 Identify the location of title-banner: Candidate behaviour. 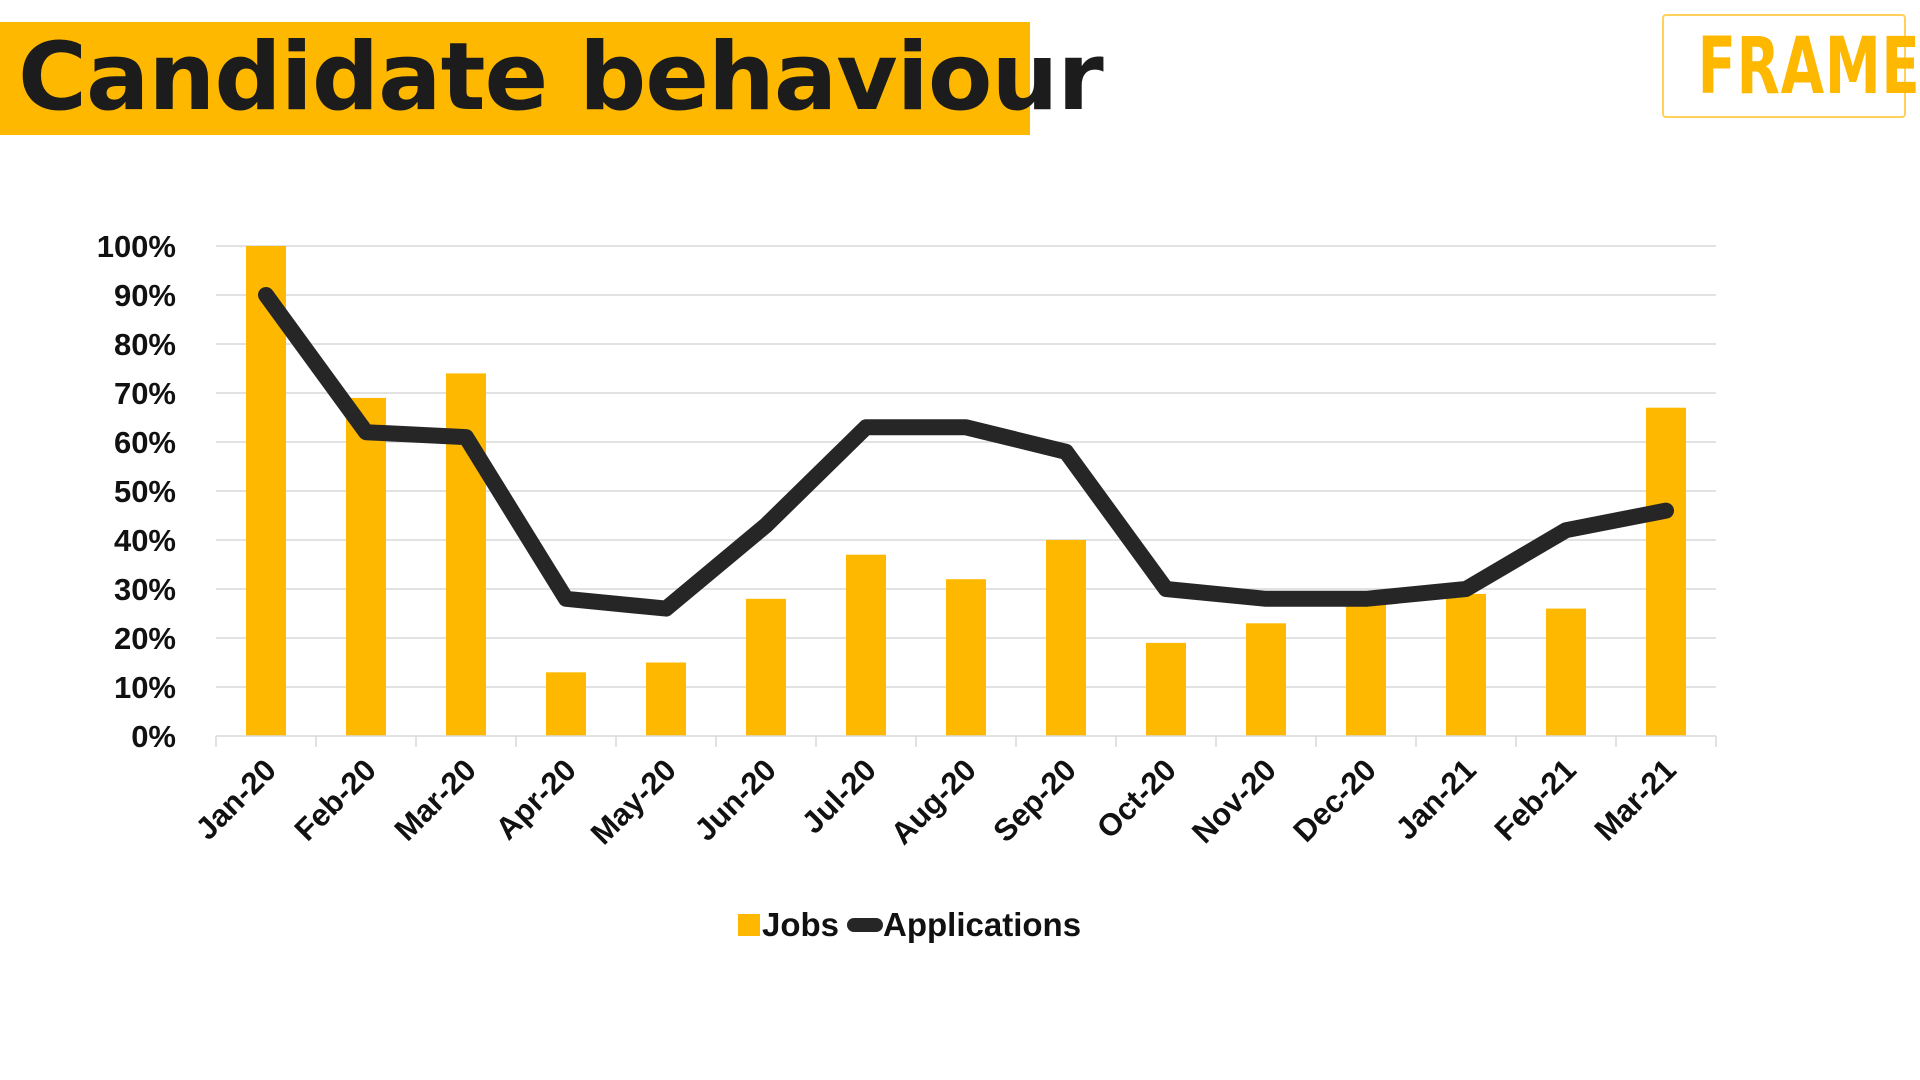
(552, 78).